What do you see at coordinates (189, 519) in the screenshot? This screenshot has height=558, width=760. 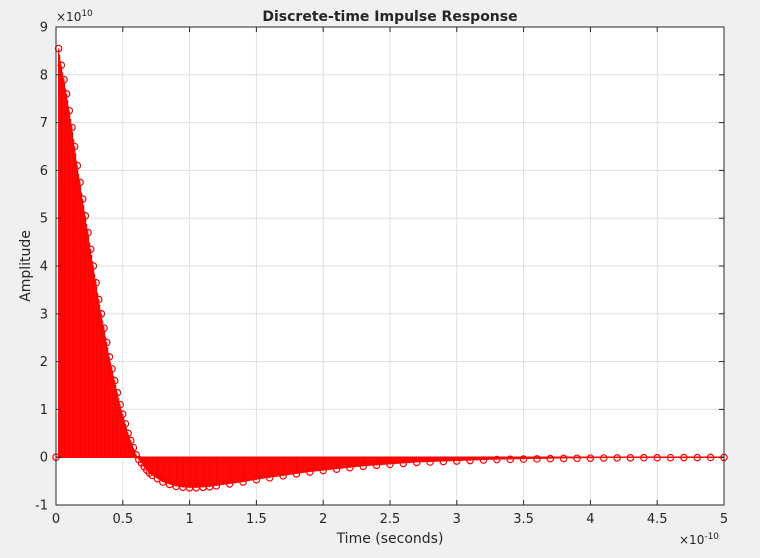 I see `x-tick-label: 1` at bounding box center [189, 519].